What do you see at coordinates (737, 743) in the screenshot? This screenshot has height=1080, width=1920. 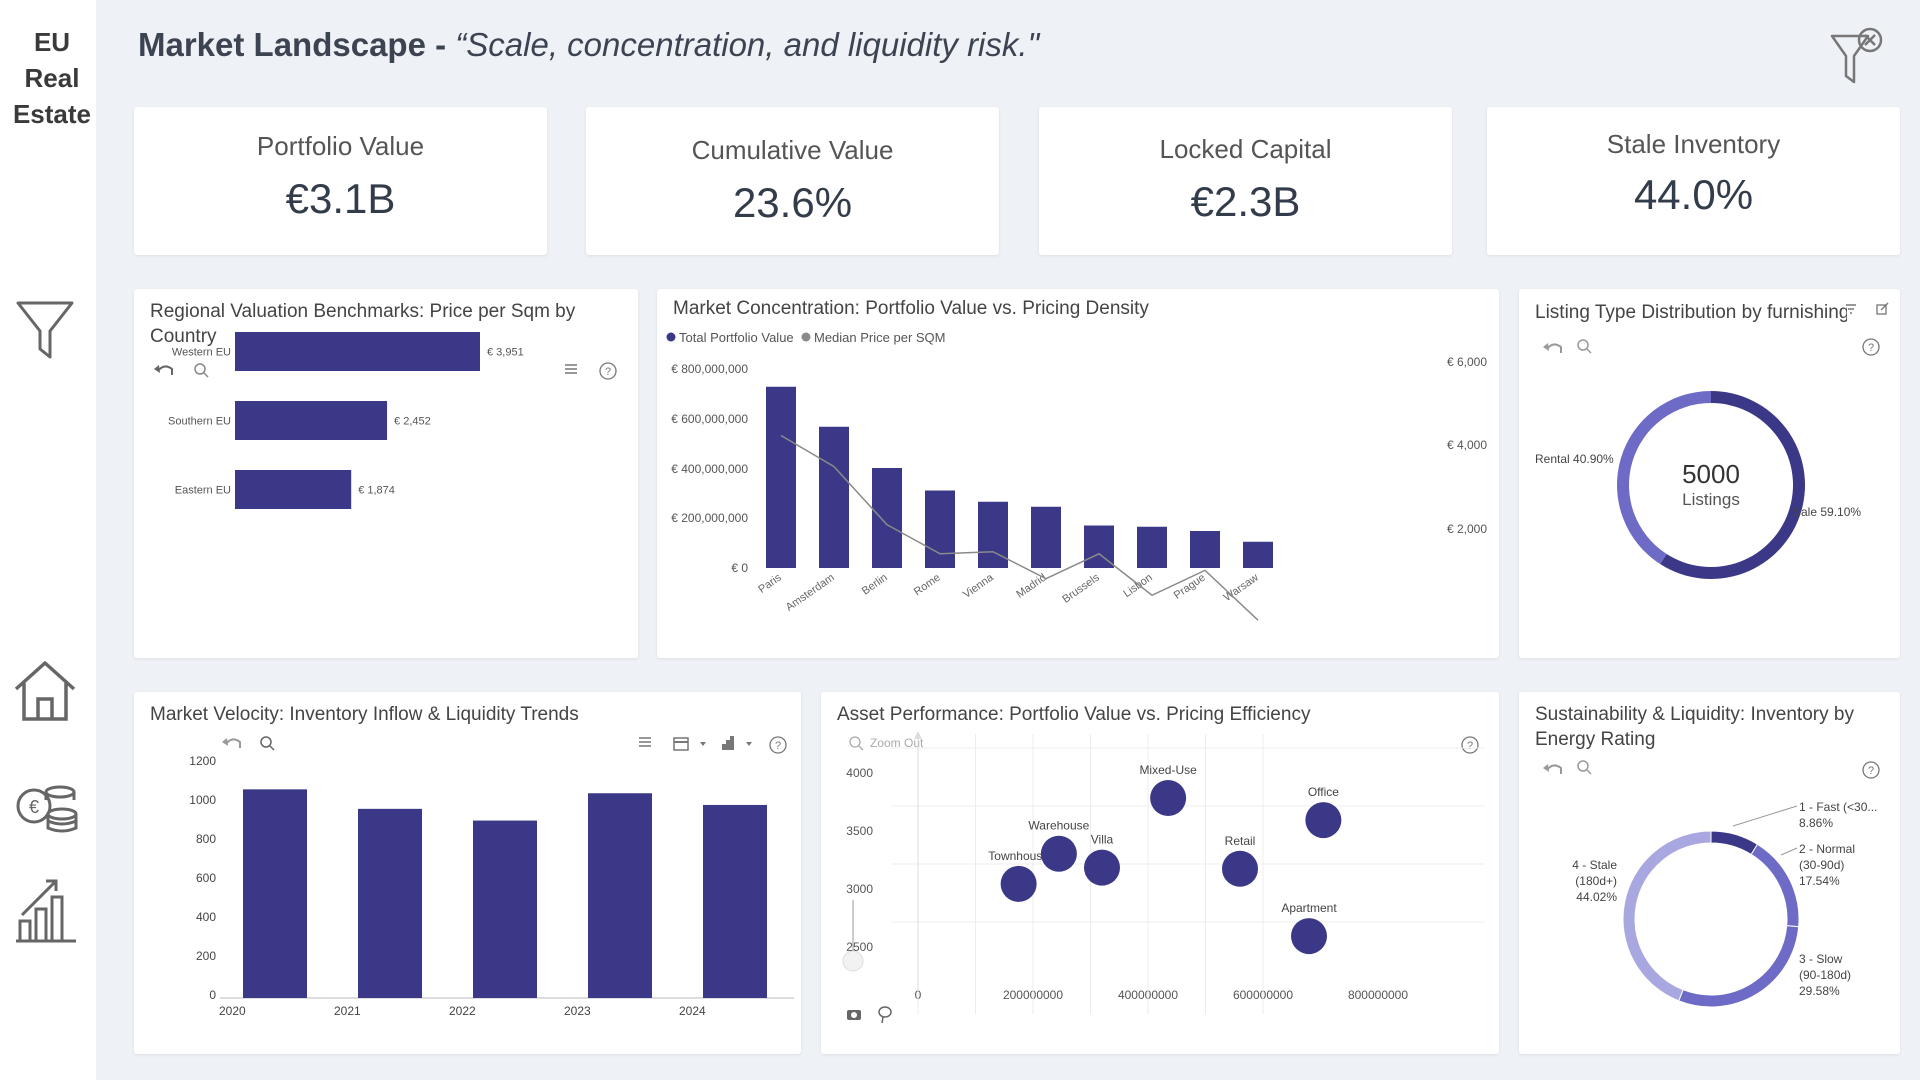 I see `chart-type-icon` at bounding box center [737, 743].